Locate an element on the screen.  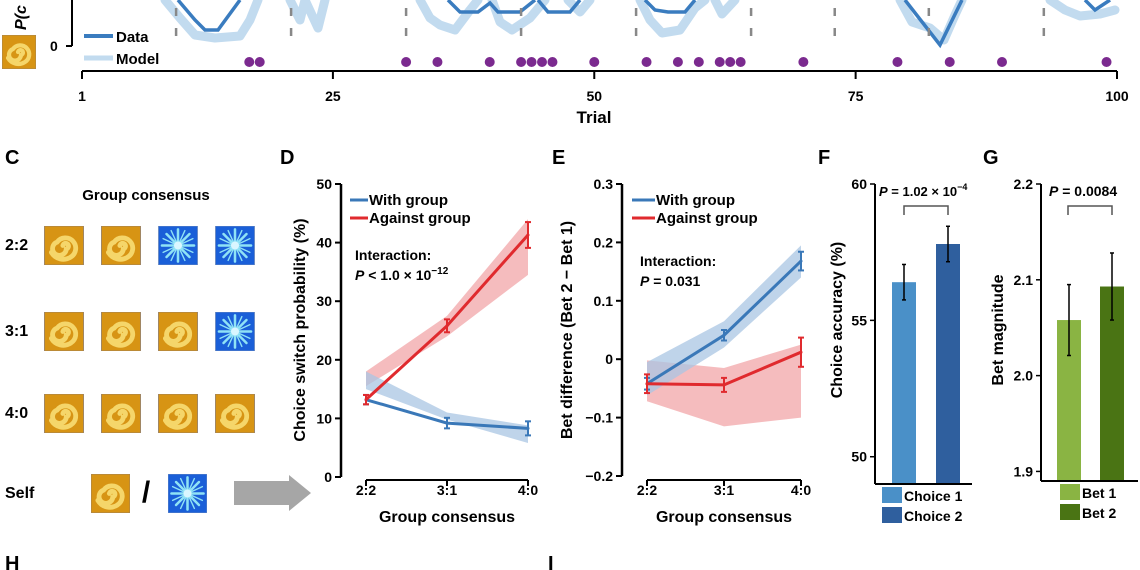
y-tick-label: 55 is located at coordinates (859, 320).